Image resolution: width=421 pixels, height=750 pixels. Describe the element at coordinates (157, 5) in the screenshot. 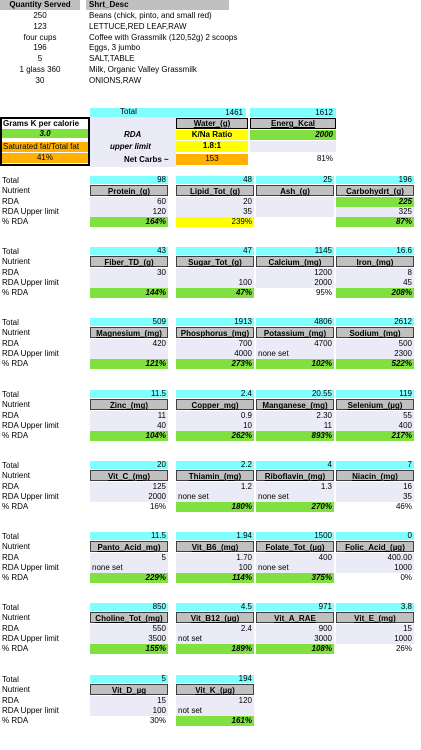

I see `desc-header: Shrt_Desc` at that location.